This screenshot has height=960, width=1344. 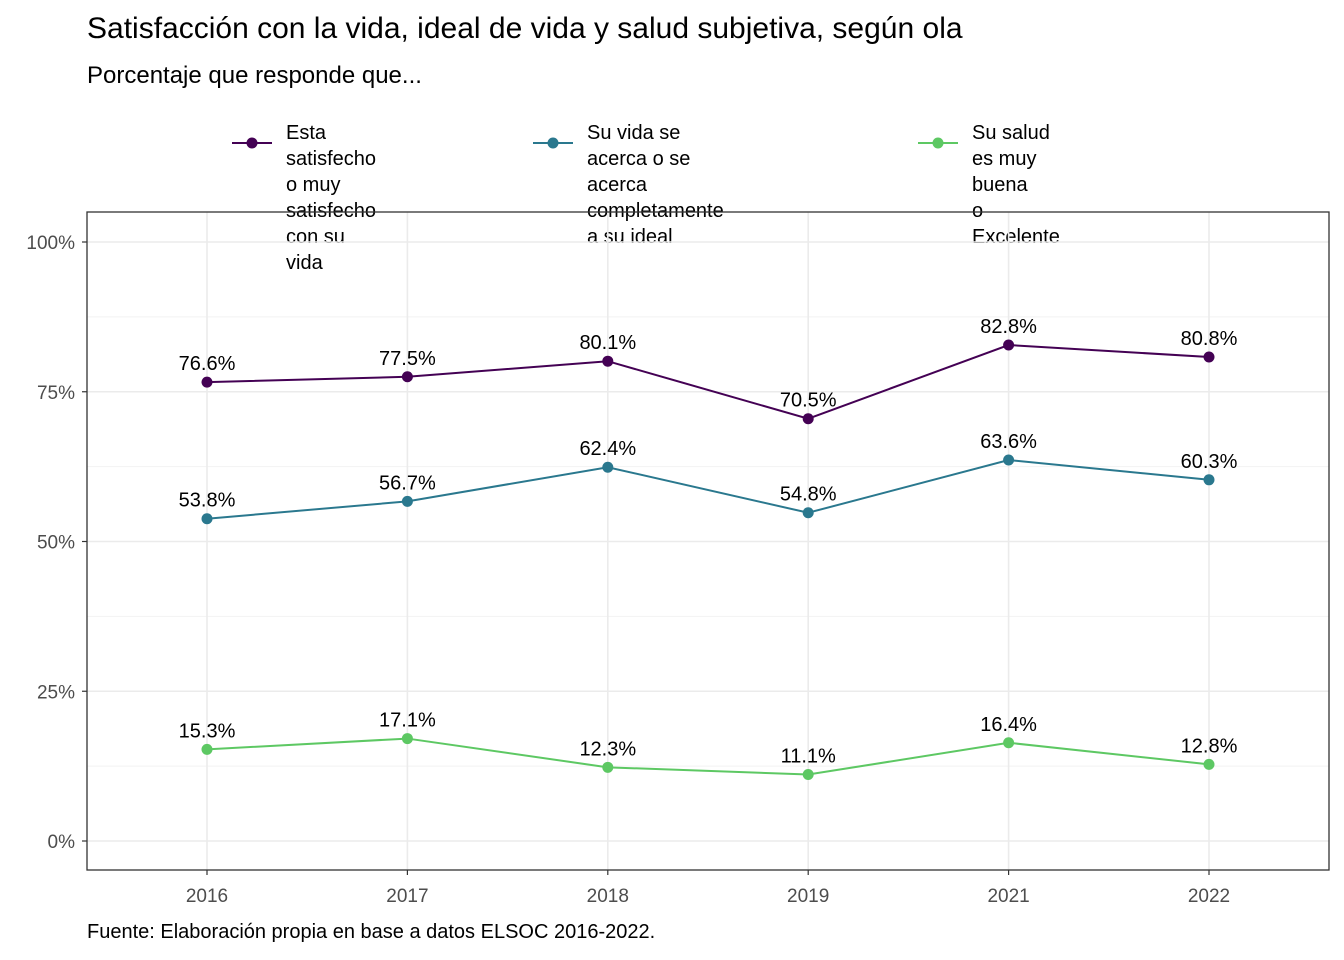 What do you see at coordinates (808, 896) in the screenshot?
I see `x-tick-label: 2019` at bounding box center [808, 896].